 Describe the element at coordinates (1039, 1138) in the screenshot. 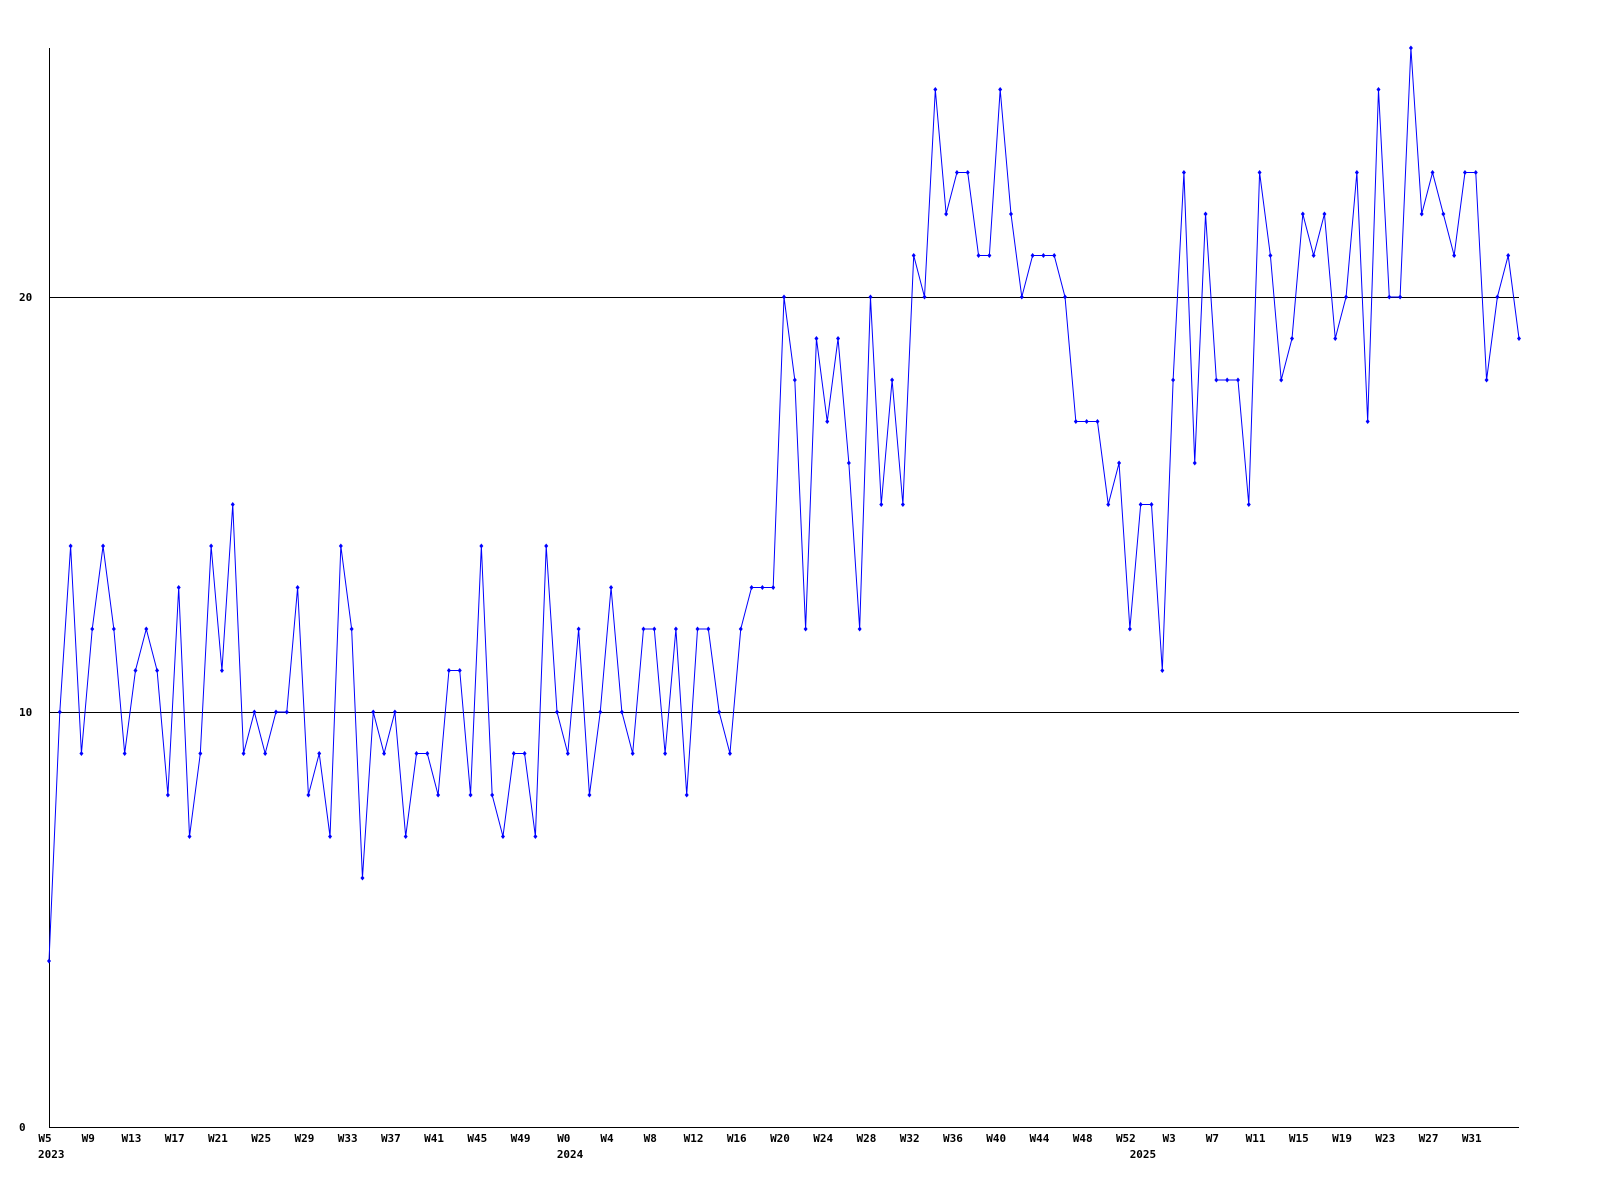

I see `x-tick-label: W44` at that location.